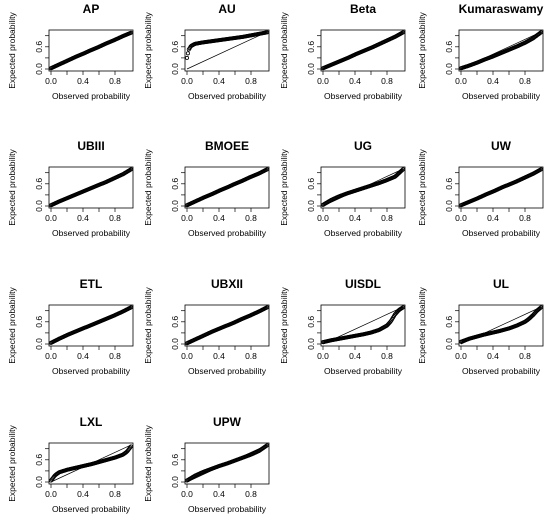  What do you see at coordinates (226, 9) in the screenshot?
I see `panel-title: AU` at bounding box center [226, 9].